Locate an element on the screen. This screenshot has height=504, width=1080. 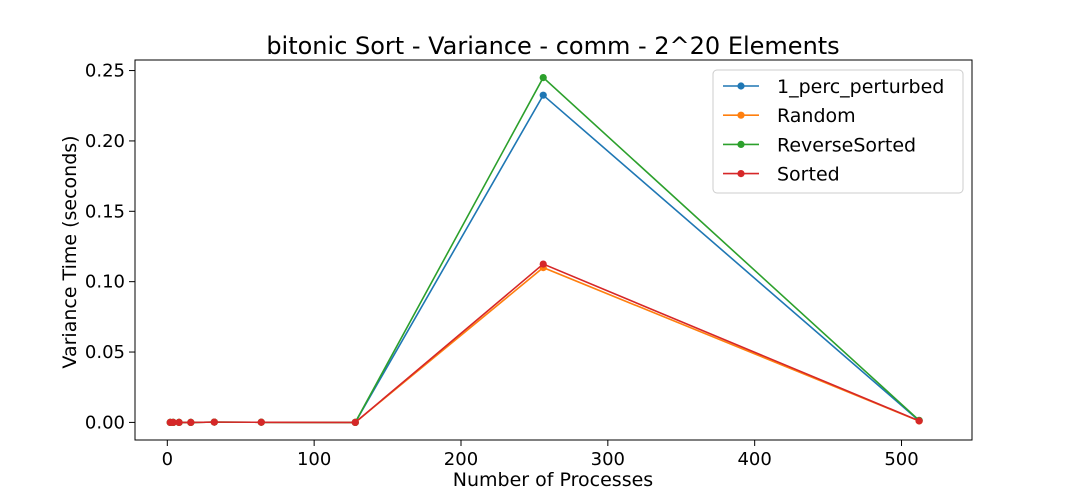
x-tick-label: 300 is located at coordinates (608, 459).